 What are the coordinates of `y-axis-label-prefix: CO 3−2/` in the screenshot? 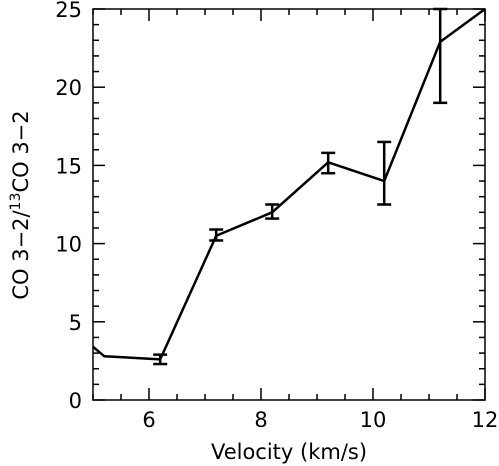 It's located at (21, 254).